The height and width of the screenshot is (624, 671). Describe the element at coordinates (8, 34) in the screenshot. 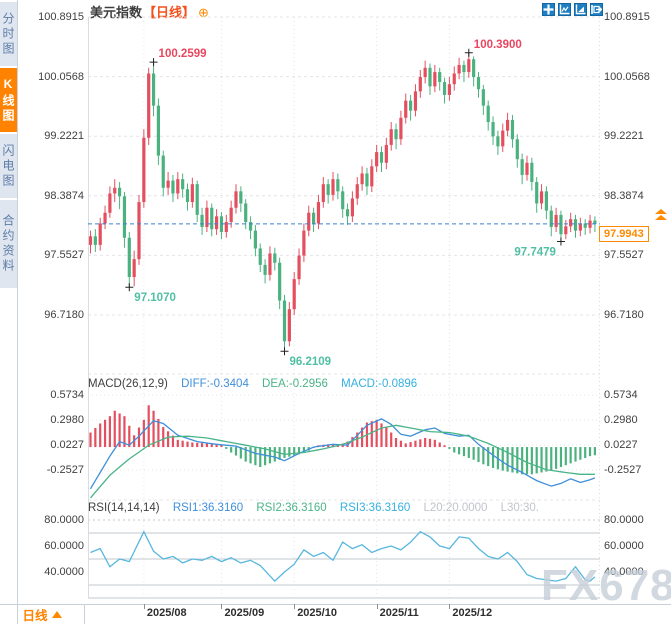

I see `sidebar-tab-time-chart: 分时图` at that location.